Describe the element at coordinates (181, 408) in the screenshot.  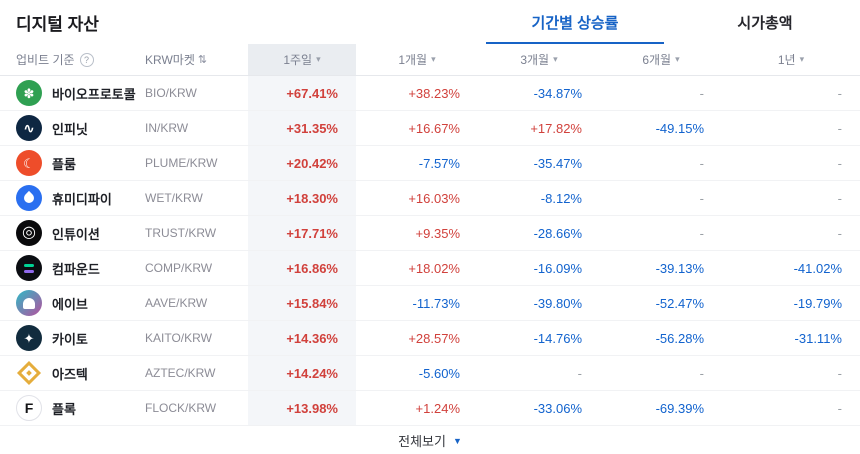
I see `coin-pair: FLOCK/KRW` at that location.